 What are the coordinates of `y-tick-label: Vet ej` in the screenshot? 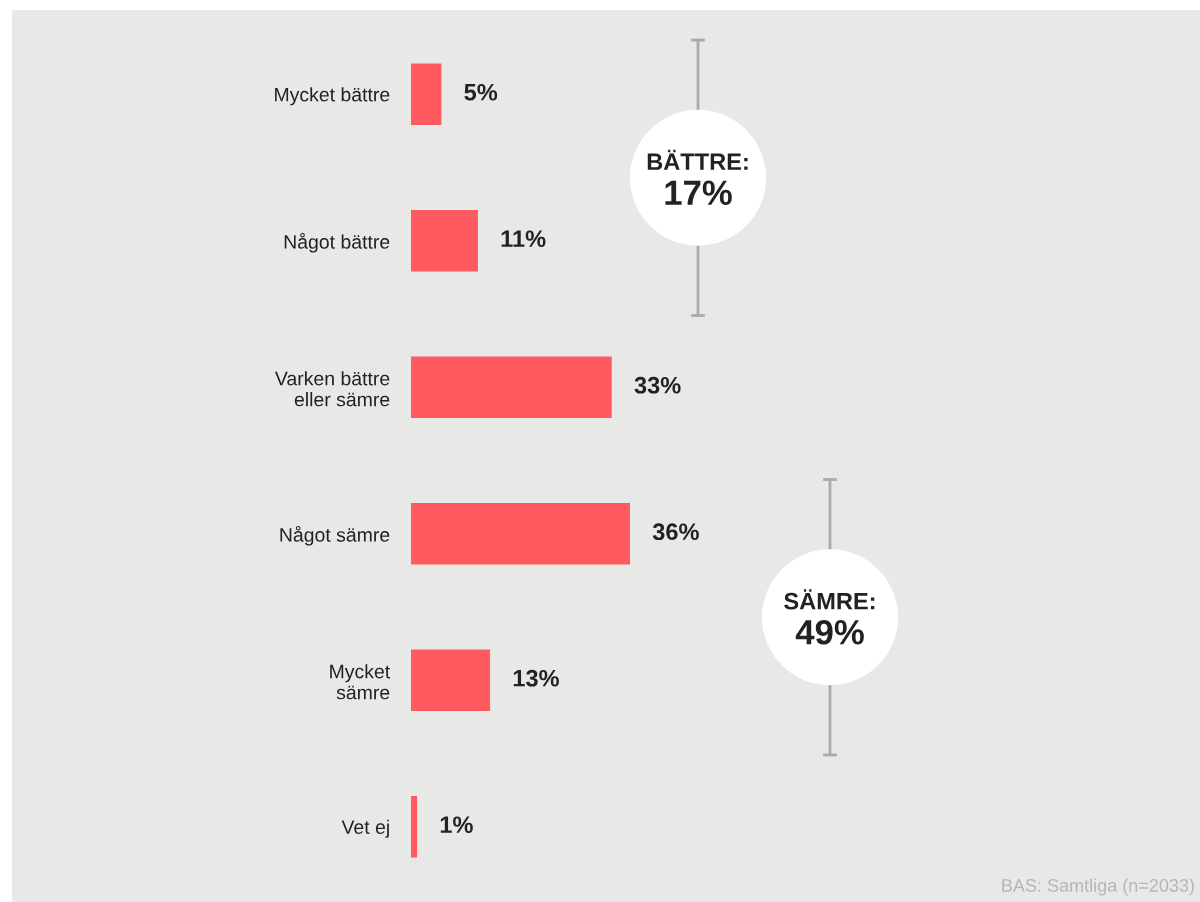 It's located at (365, 828).